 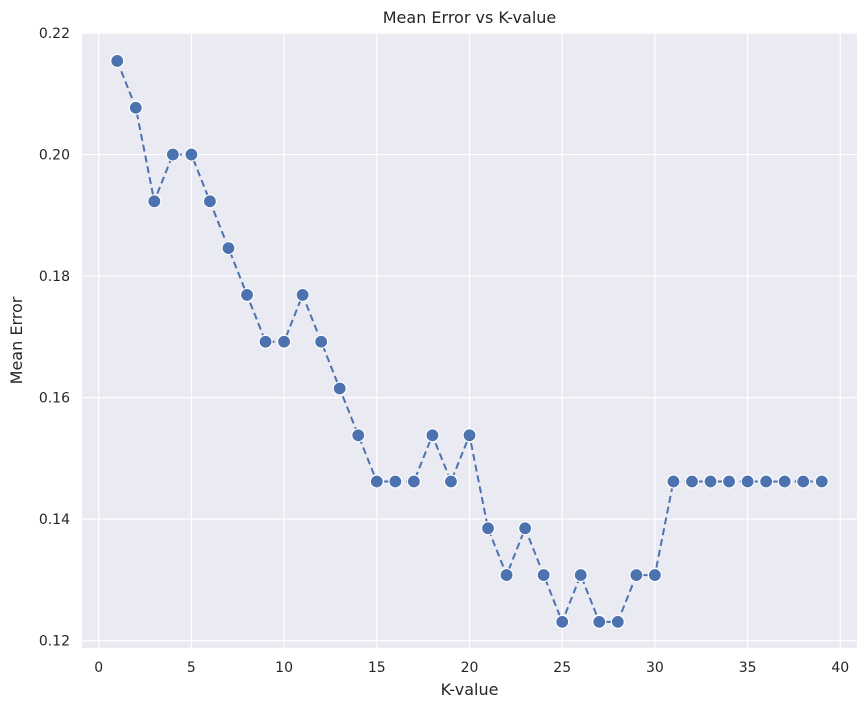 I want to click on y-tick-label: 0.20, so click(x=54, y=156).